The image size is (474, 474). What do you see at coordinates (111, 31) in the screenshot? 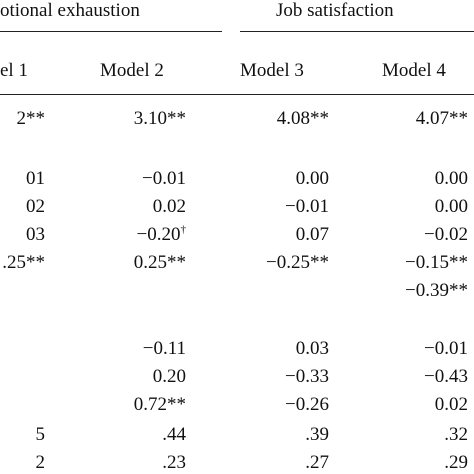
I see `group-rule-left` at bounding box center [111, 31].